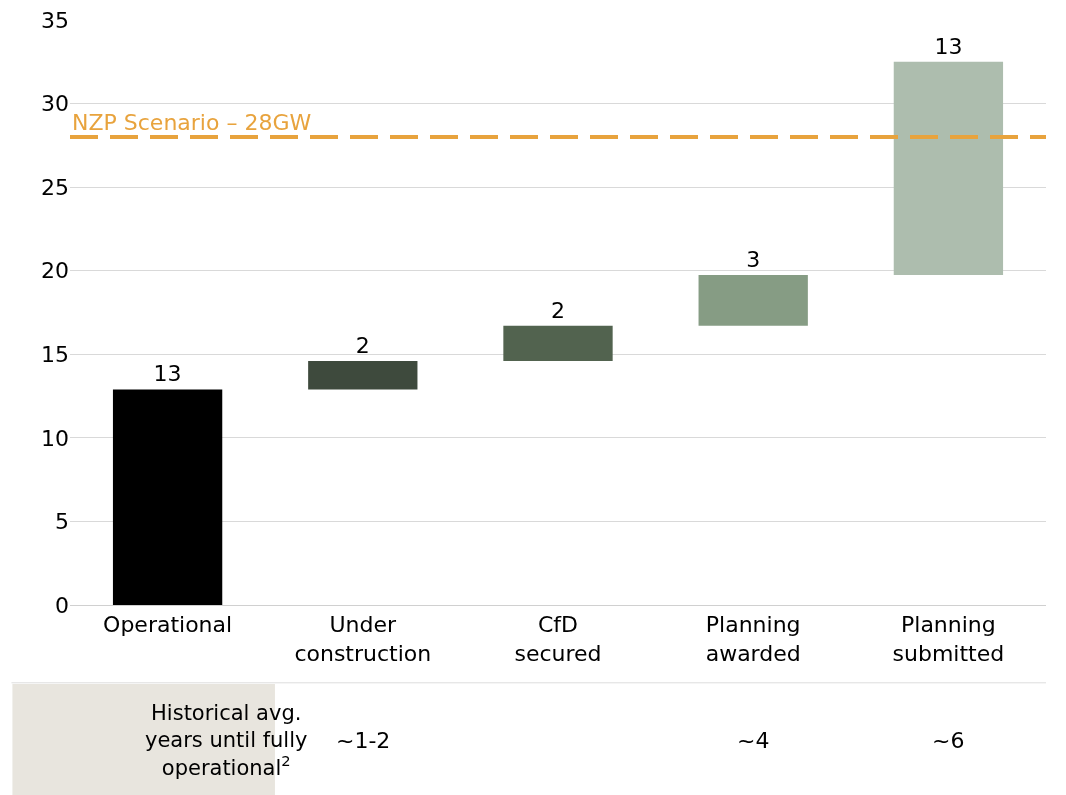 The height and width of the screenshot is (795, 1066). What do you see at coordinates (55, 104) in the screenshot?
I see `y-tick-label: 30` at bounding box center [55, 104].